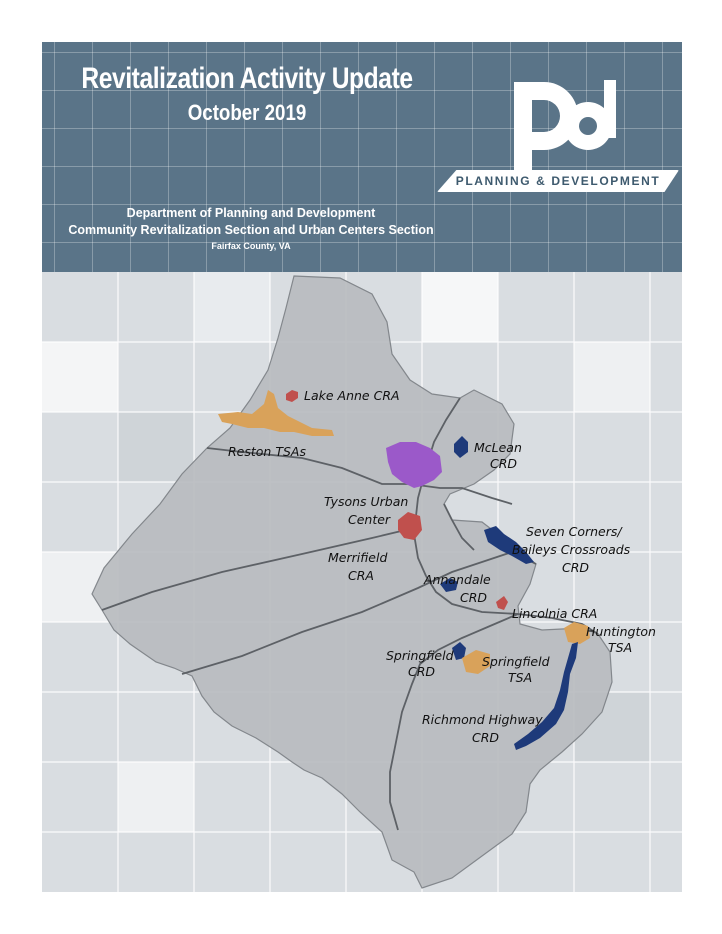  What do you see at coordinates (292, 396) in the screenshot?
I see `lake-anne-cra-area` at bounding box center [292, 396].